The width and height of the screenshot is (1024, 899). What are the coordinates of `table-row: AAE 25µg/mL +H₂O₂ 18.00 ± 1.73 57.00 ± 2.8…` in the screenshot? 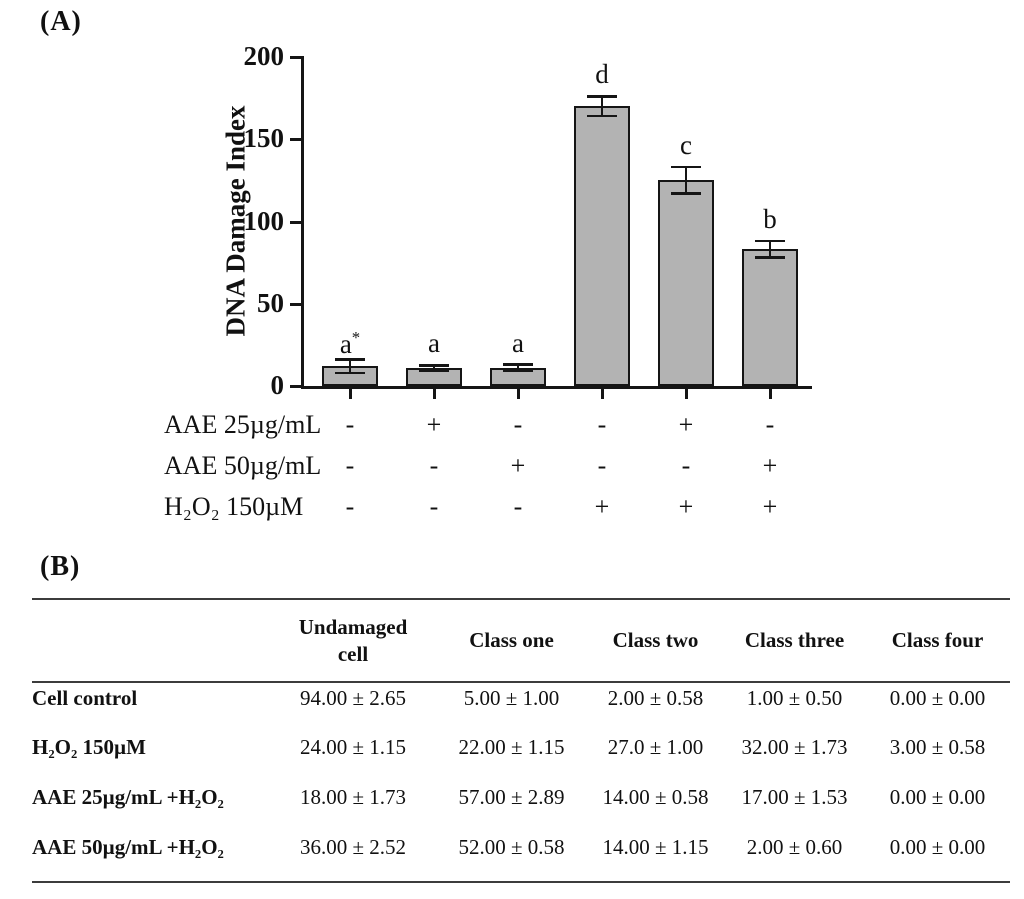 It's located at (521, 807).